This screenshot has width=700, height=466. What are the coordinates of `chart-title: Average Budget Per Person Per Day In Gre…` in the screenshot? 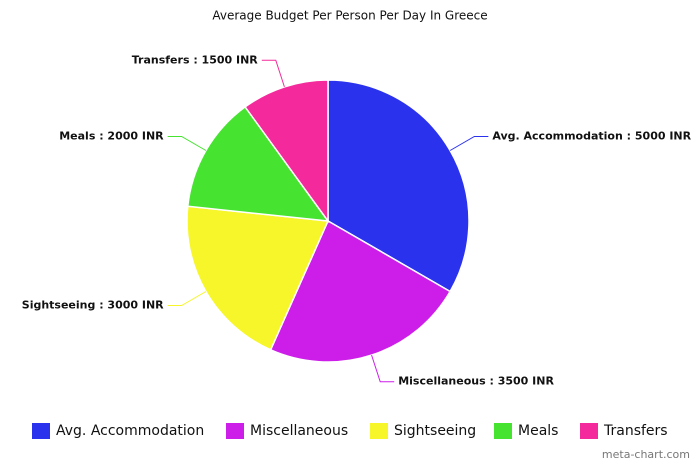 It's located at (349, 16).